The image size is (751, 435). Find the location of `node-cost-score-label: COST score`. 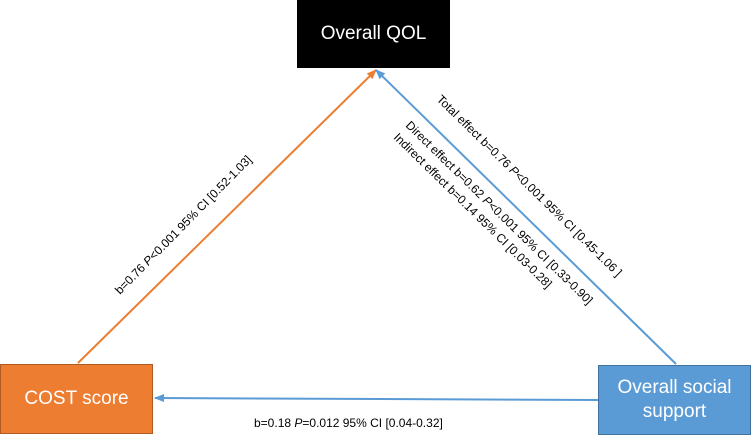

node-cost-score-label: COST score is located at coordinates (76, 398).